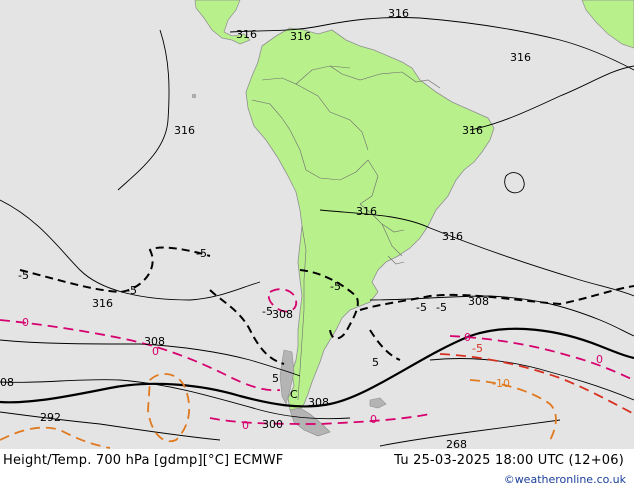 This screenshot has width=634, height=490. Describe the element at coordinates (300, 36) in the screenshot. I see `label-316-b: 316` at that location.